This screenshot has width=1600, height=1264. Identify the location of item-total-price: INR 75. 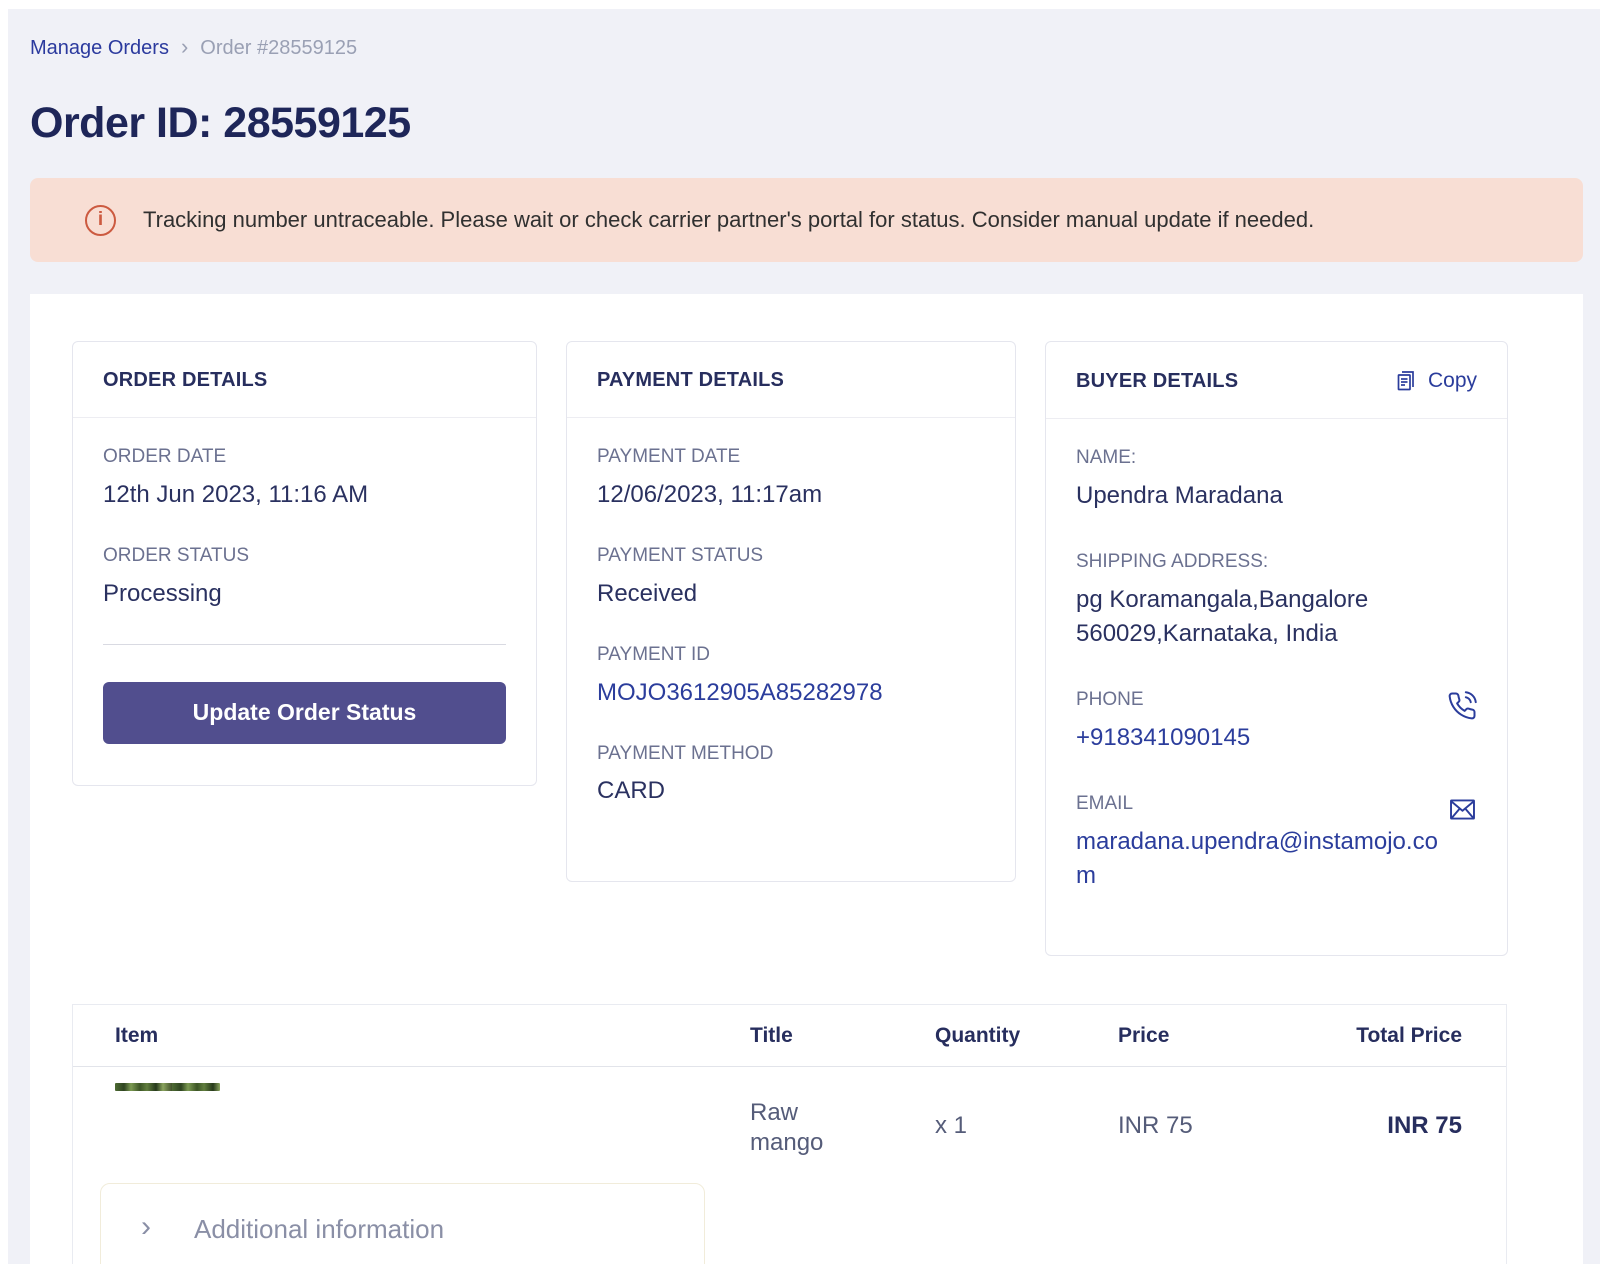
(1424, 1125).